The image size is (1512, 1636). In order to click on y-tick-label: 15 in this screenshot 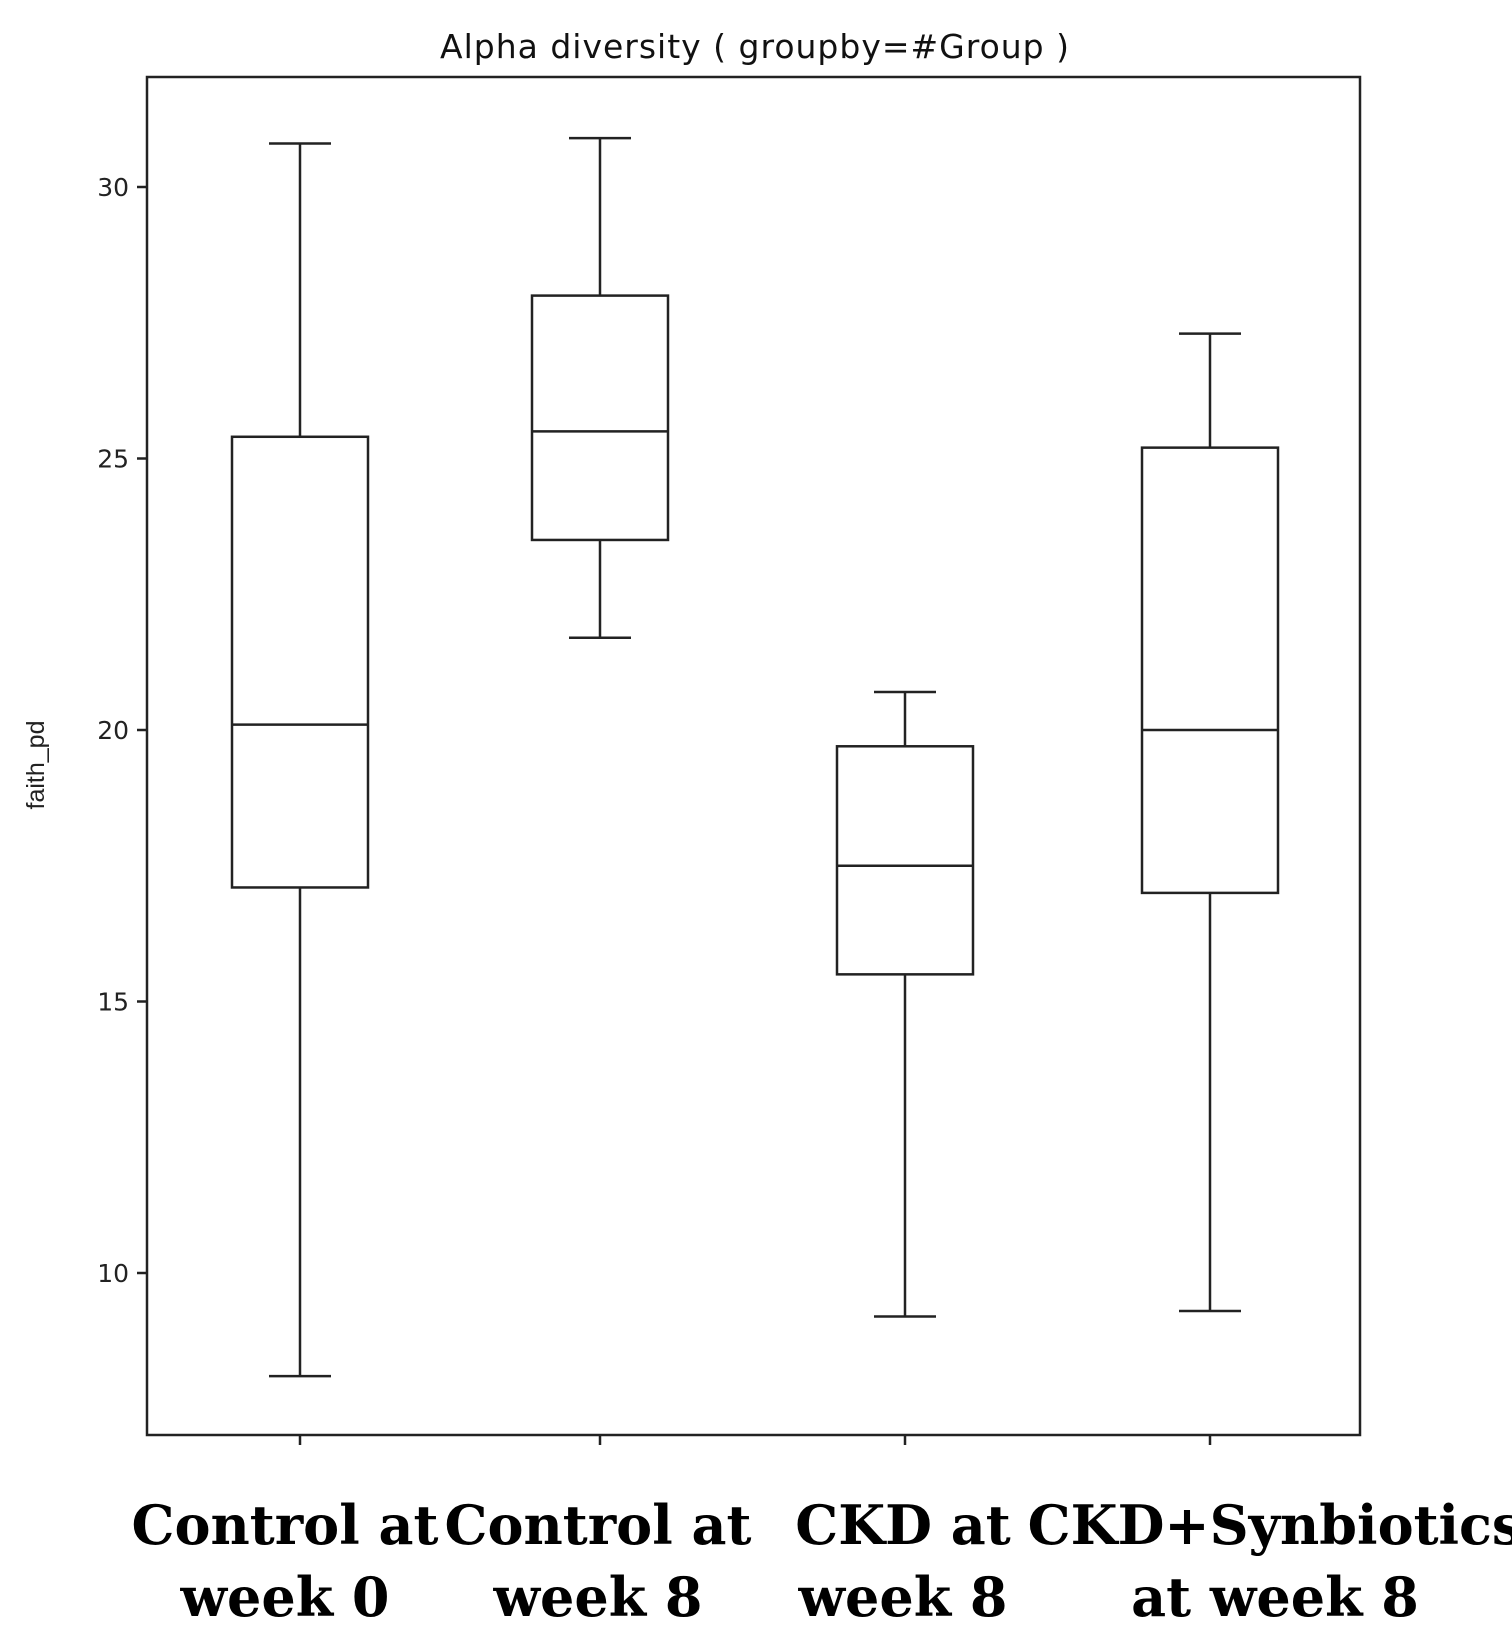, I will do `click(113, 1002)`.